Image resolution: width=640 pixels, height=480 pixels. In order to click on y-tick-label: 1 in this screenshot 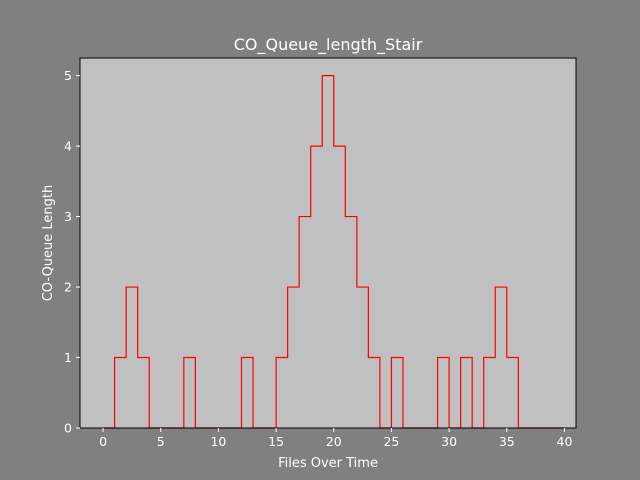, I will do `click(68, 357)`.